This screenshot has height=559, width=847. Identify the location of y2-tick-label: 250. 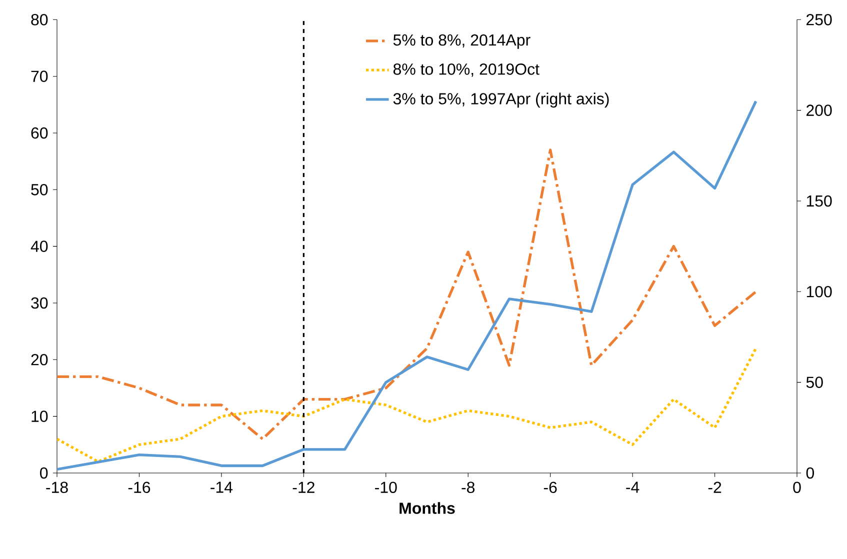
(819, 20).